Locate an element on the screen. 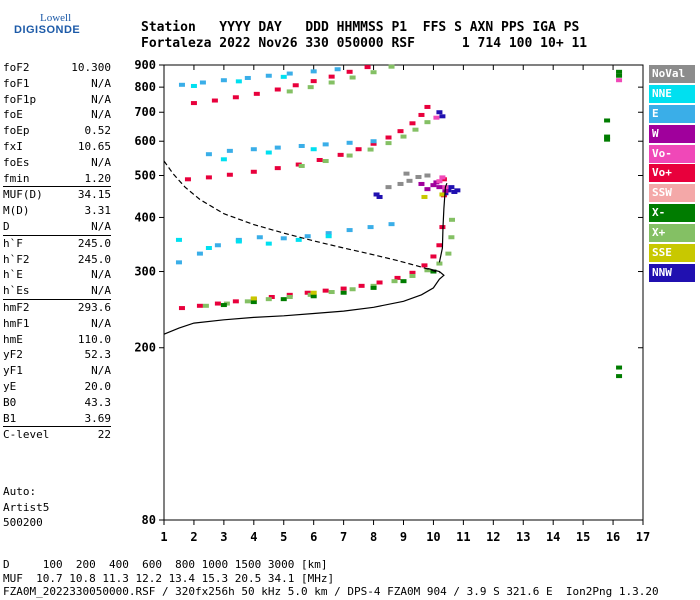  profile-curve is located at coordinates (443, 222).